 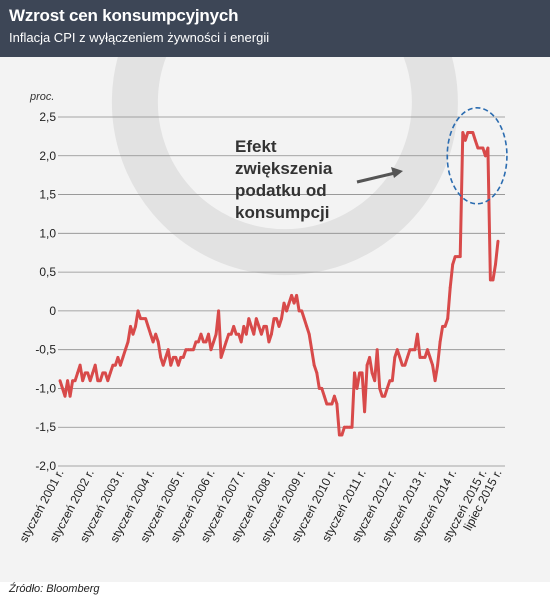 What do you see at coordinates (47, 272) in the screenshot?
I see `y-tick-label: 0,5` at bounding box center [47, 272].